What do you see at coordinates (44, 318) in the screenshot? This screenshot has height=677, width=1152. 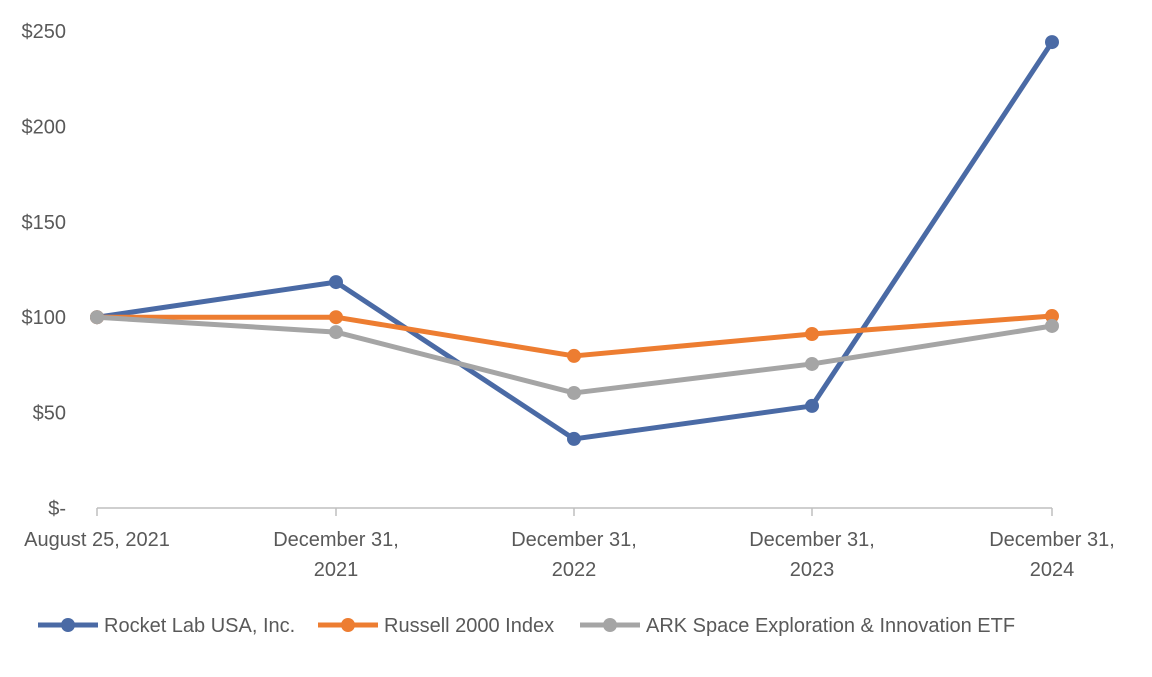 I see `y-tick-label: $100` at bounding box center [44, 318].